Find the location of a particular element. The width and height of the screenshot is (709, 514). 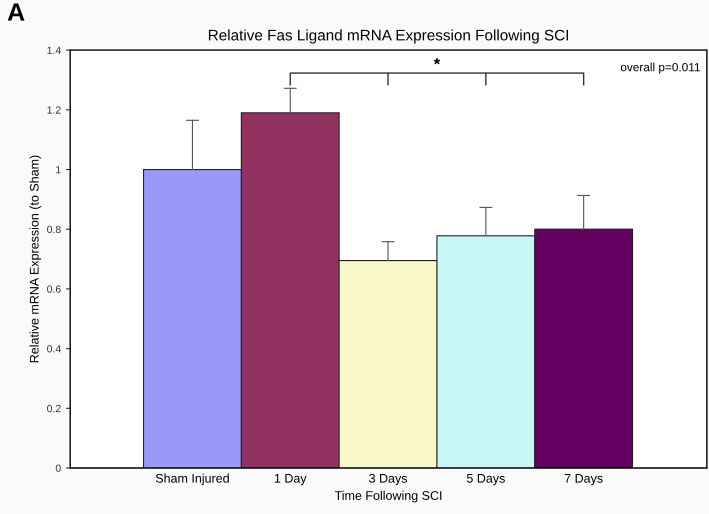

annotation: overall p=0.011 is located at coordinates (660, 68).